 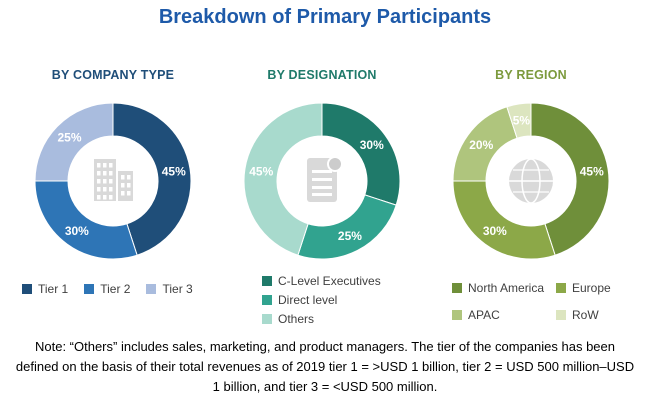 What do you see at coordinates (531, 301) in the screenshot?
I see `legend-region: North America Europe APAC RoW` at bounding box center [531, 301].